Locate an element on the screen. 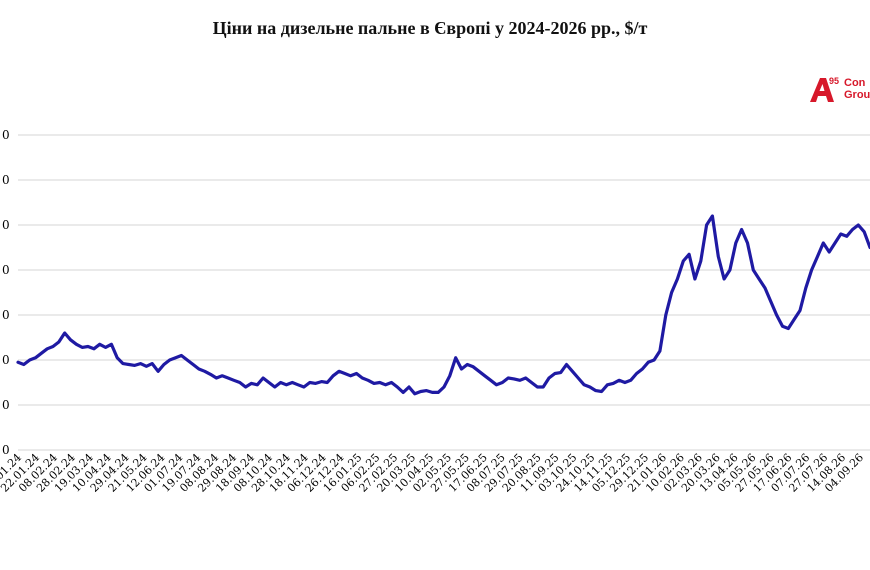 The height and width of the screenshot is (570, 870). logo-text-line1: Con is located at coordinates (855, 83).